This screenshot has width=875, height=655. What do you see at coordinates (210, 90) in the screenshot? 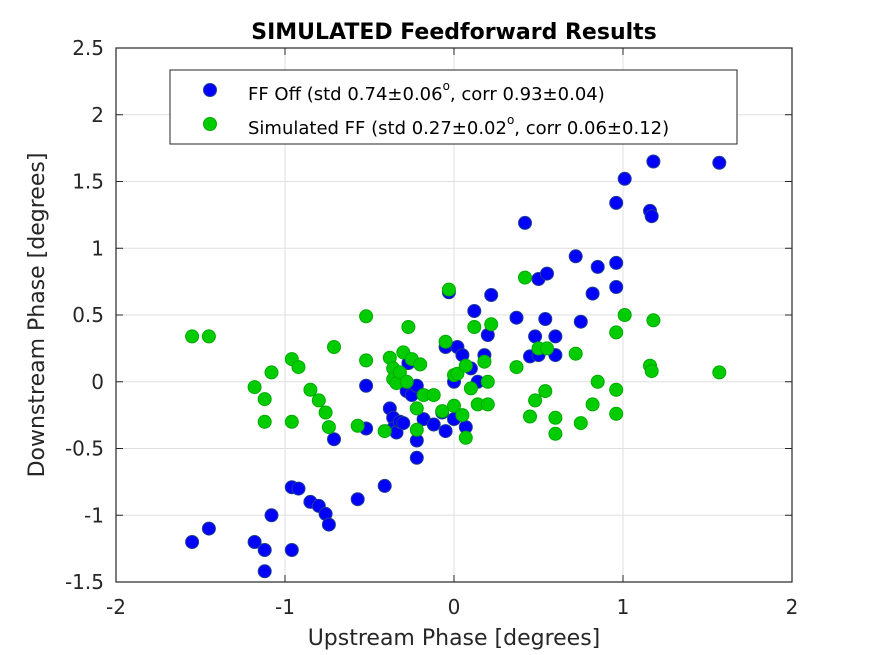
I see `legend-marker-ff-off` at bounding box center [210, 90].